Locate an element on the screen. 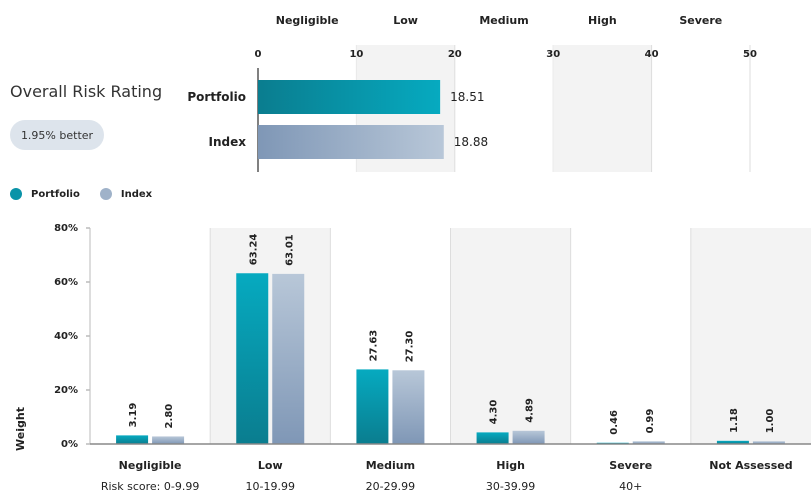  legend-item-index: Index is located at coordinates (126, 194).